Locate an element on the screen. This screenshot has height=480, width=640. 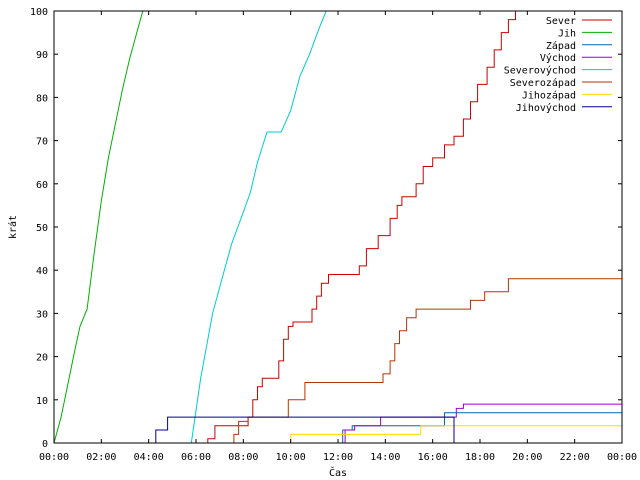
y-tick-label: 40 is located at coordinates (42, 271).